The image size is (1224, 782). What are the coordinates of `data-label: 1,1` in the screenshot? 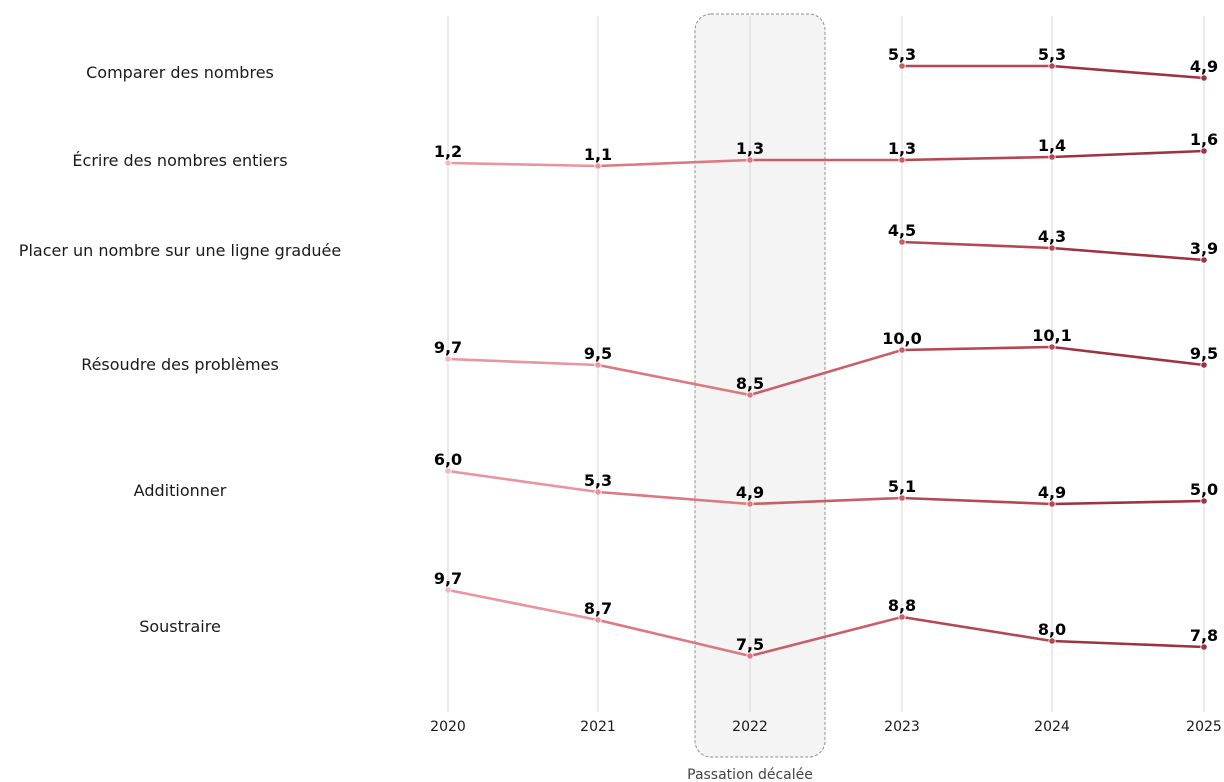 It's located at (598, 154).